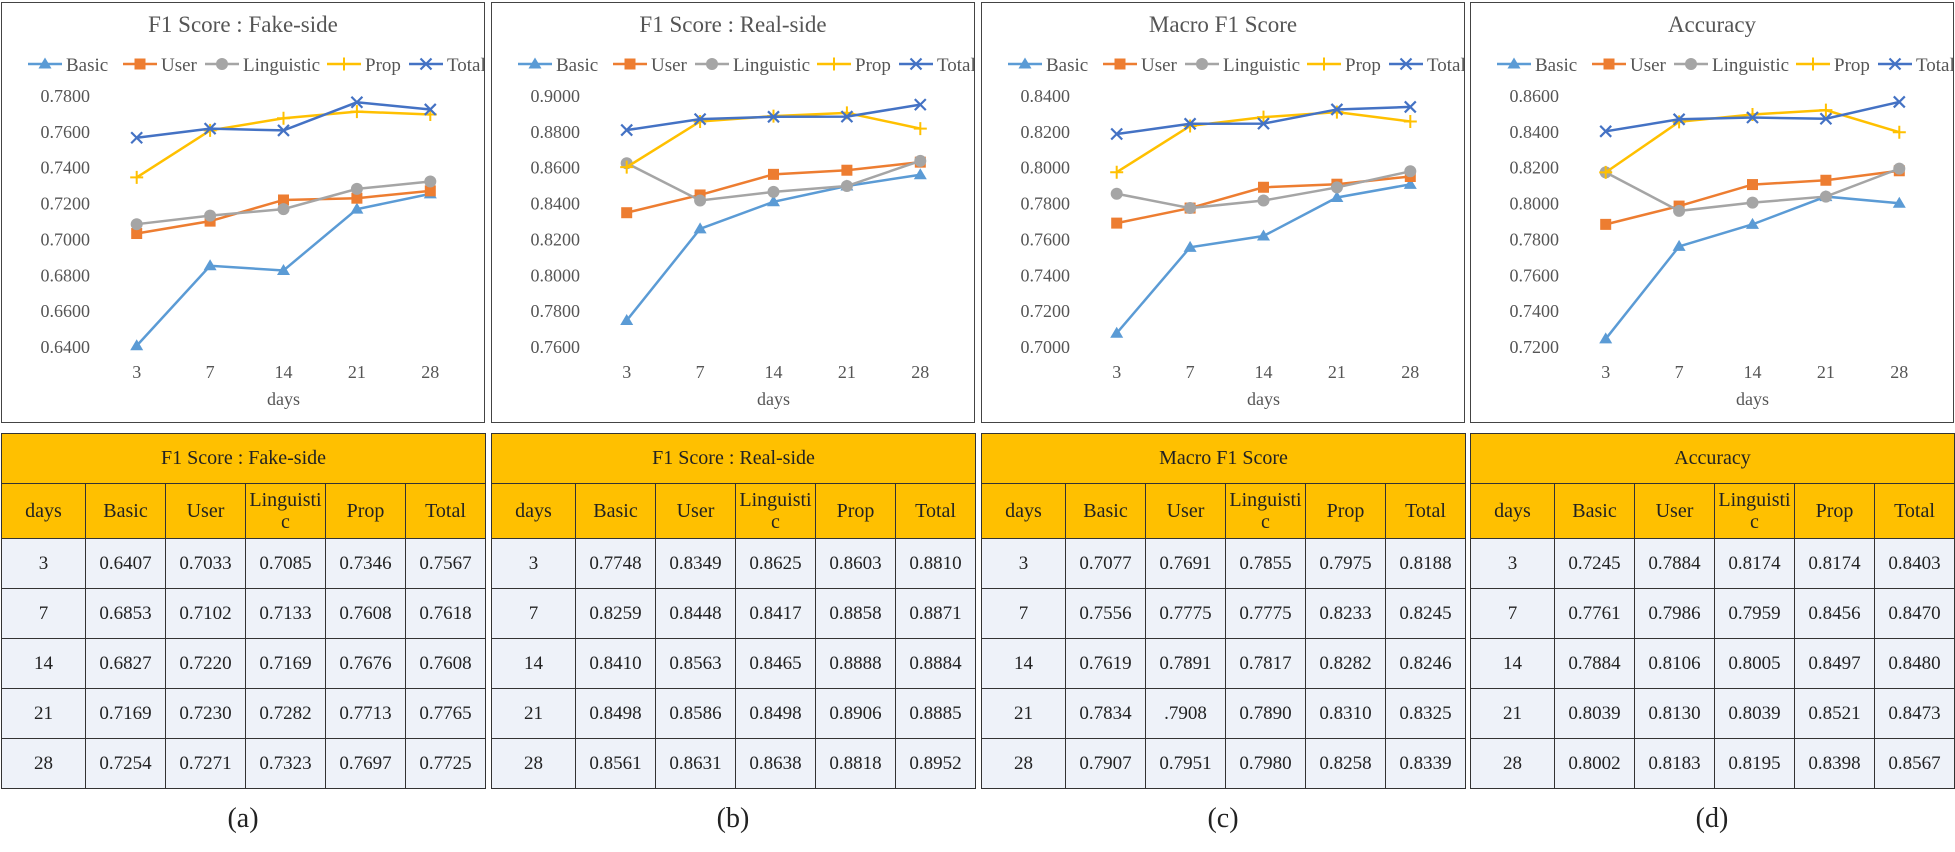 This screenshot has width=1955, height=852. I want to click on table-row: 7 0.7556 0.7775 0.7775 0.8233 0.8245, so click(1224, 613).